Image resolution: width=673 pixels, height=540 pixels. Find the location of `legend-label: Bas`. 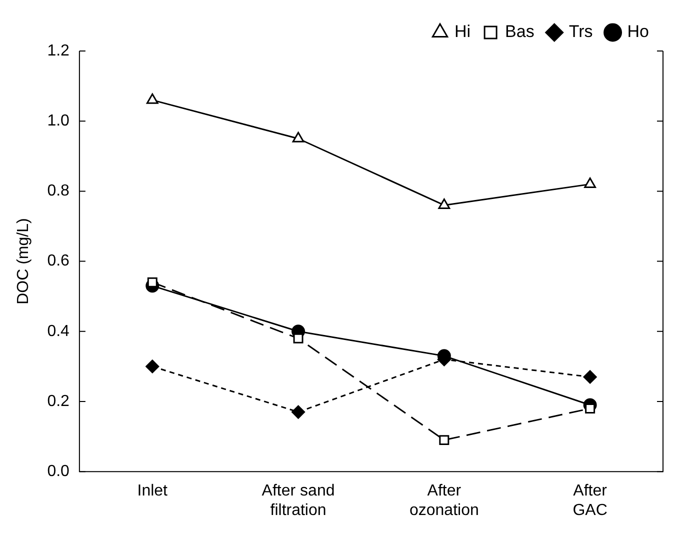

legend-label: Bas is located at coordinates (519, 32).